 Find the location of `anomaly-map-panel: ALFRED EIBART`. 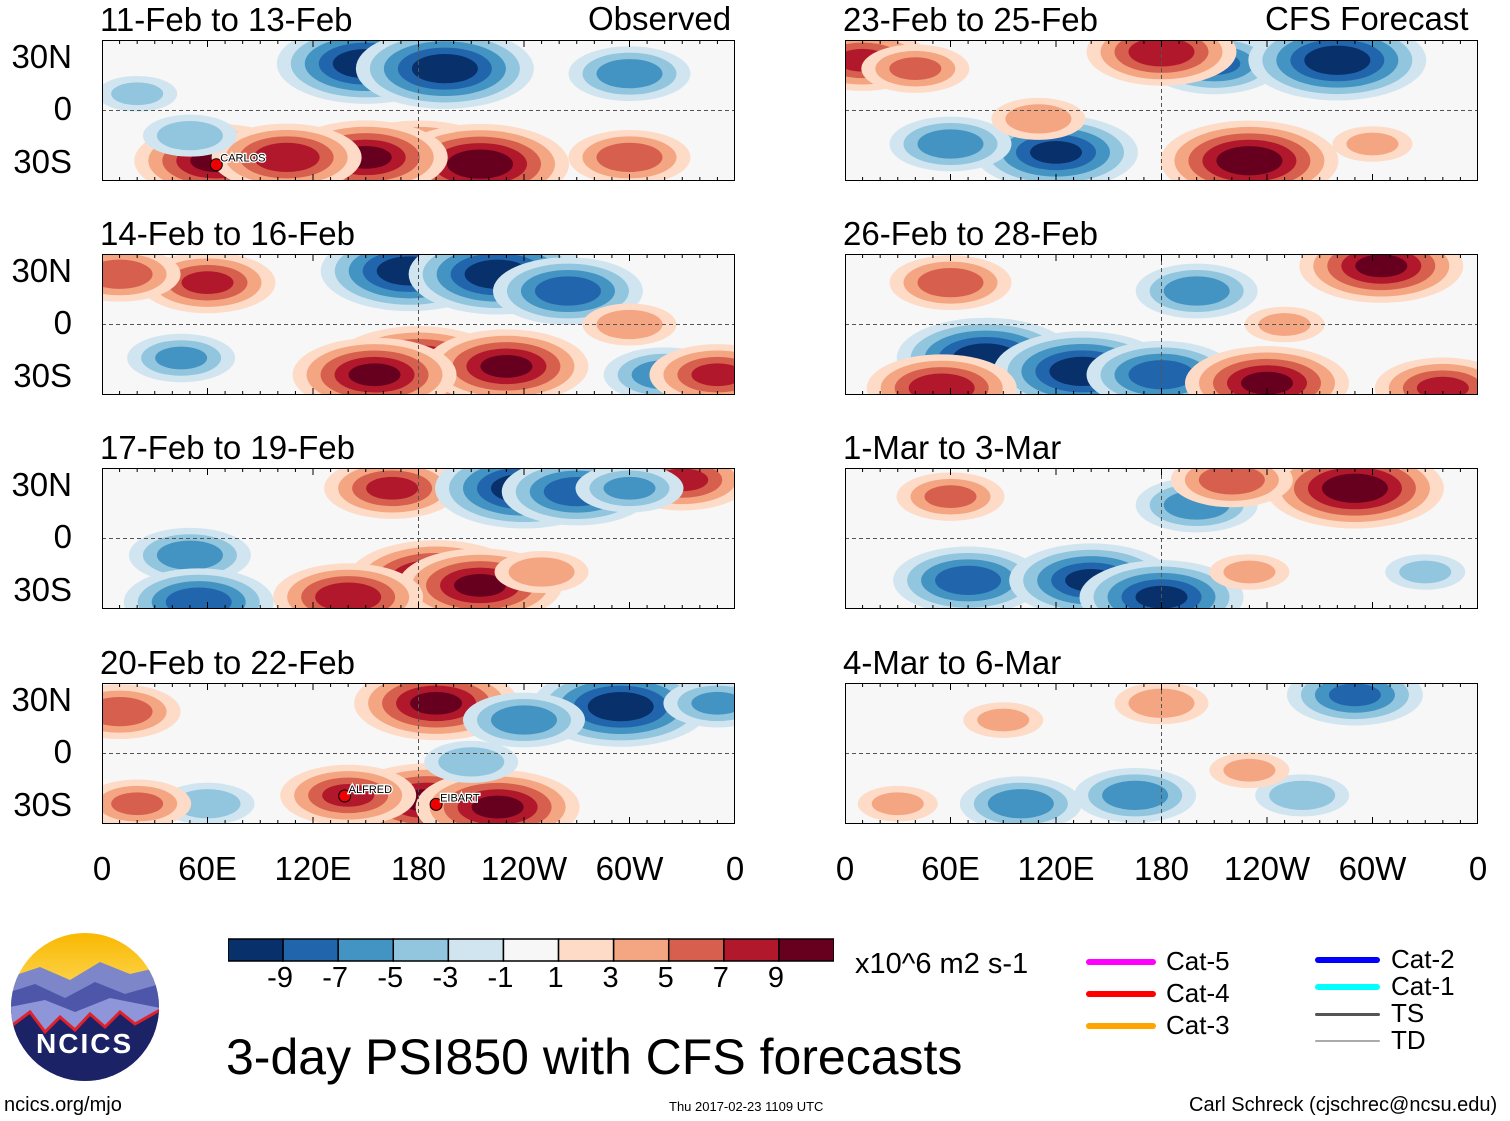

anomaly-map-panel: ALFRED EIBART is located at coordinates (418, 753).